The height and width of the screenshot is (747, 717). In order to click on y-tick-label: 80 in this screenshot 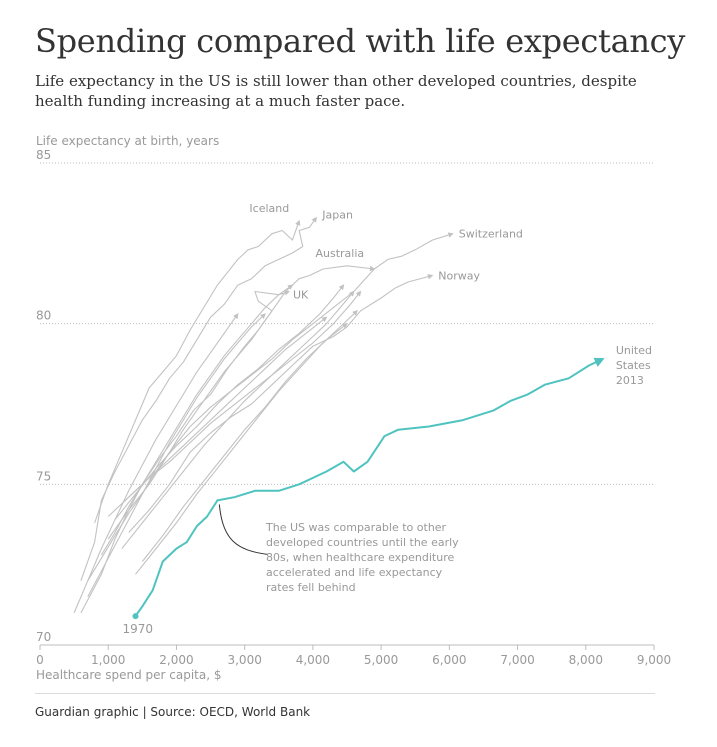, I will do `click(43, 316)`.